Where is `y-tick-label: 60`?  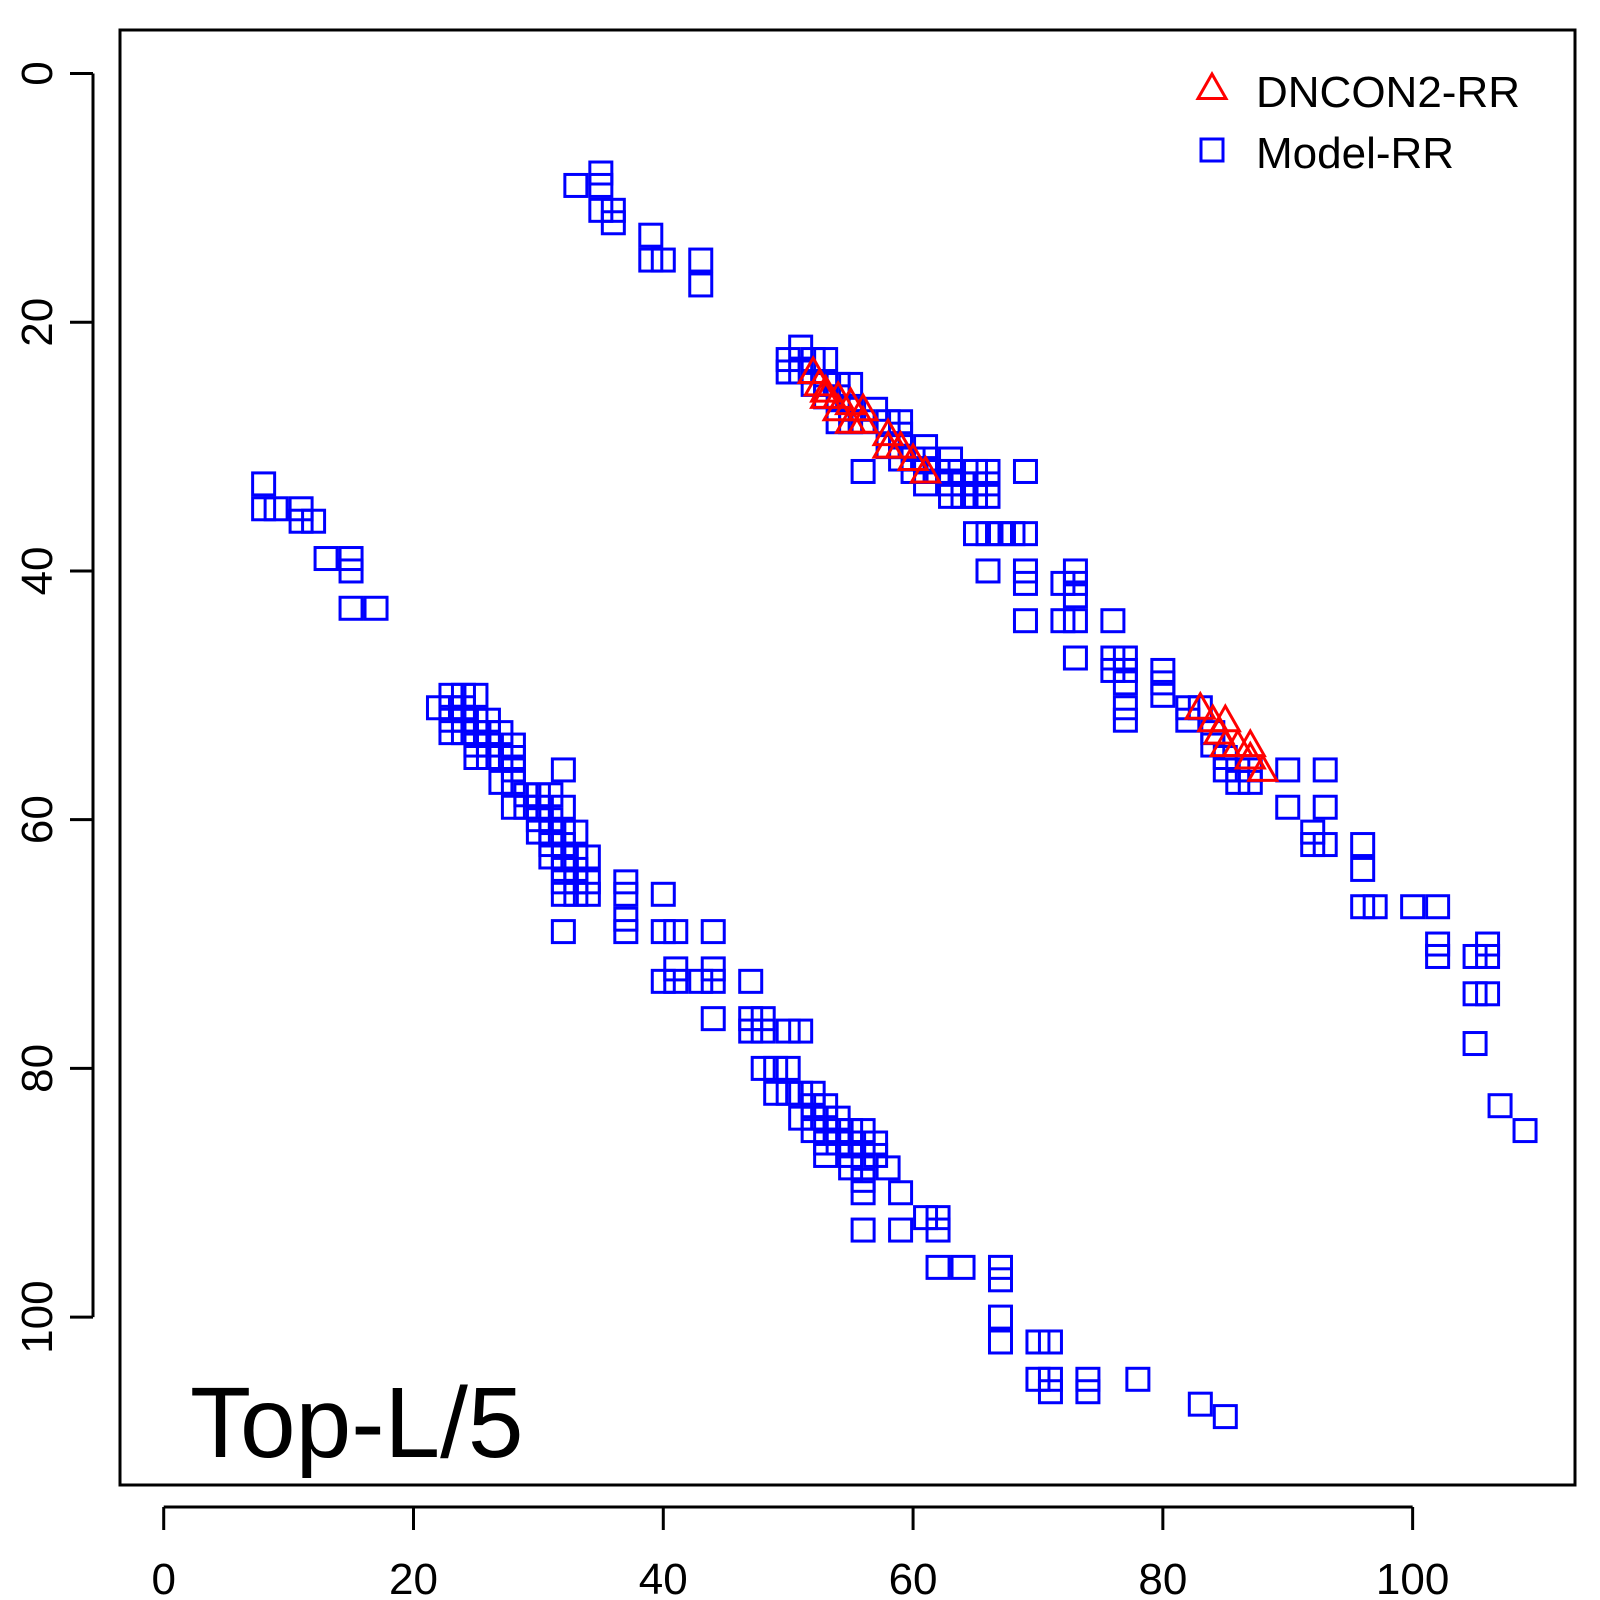 y-tick-label: 60 is located at coordinates (37, 819).